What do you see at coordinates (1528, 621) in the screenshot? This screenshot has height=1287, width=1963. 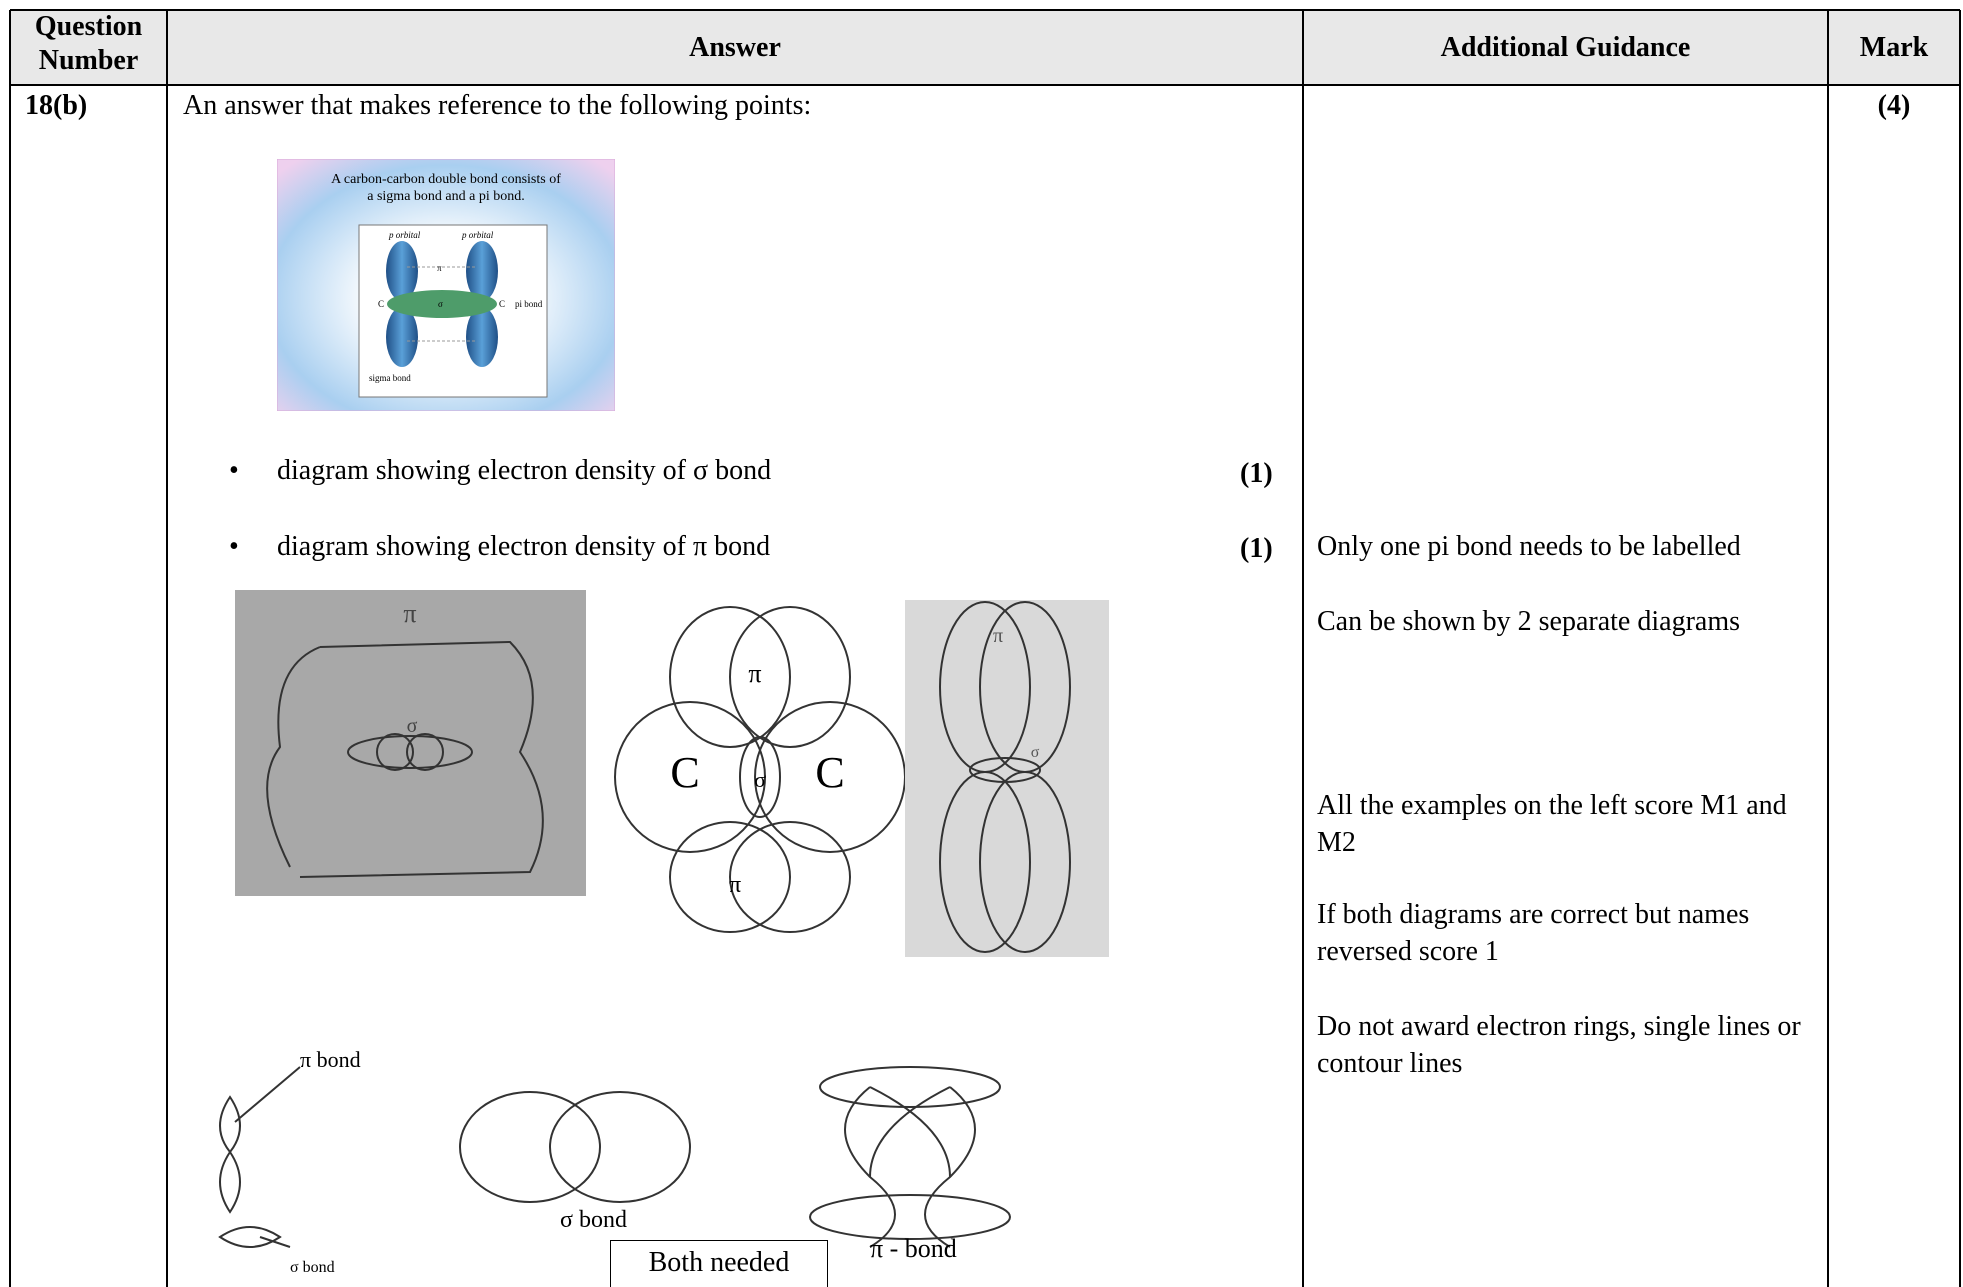 I see `guidance: Can be shown by 2 separate diagrams` at bounding box center [1528, 621].